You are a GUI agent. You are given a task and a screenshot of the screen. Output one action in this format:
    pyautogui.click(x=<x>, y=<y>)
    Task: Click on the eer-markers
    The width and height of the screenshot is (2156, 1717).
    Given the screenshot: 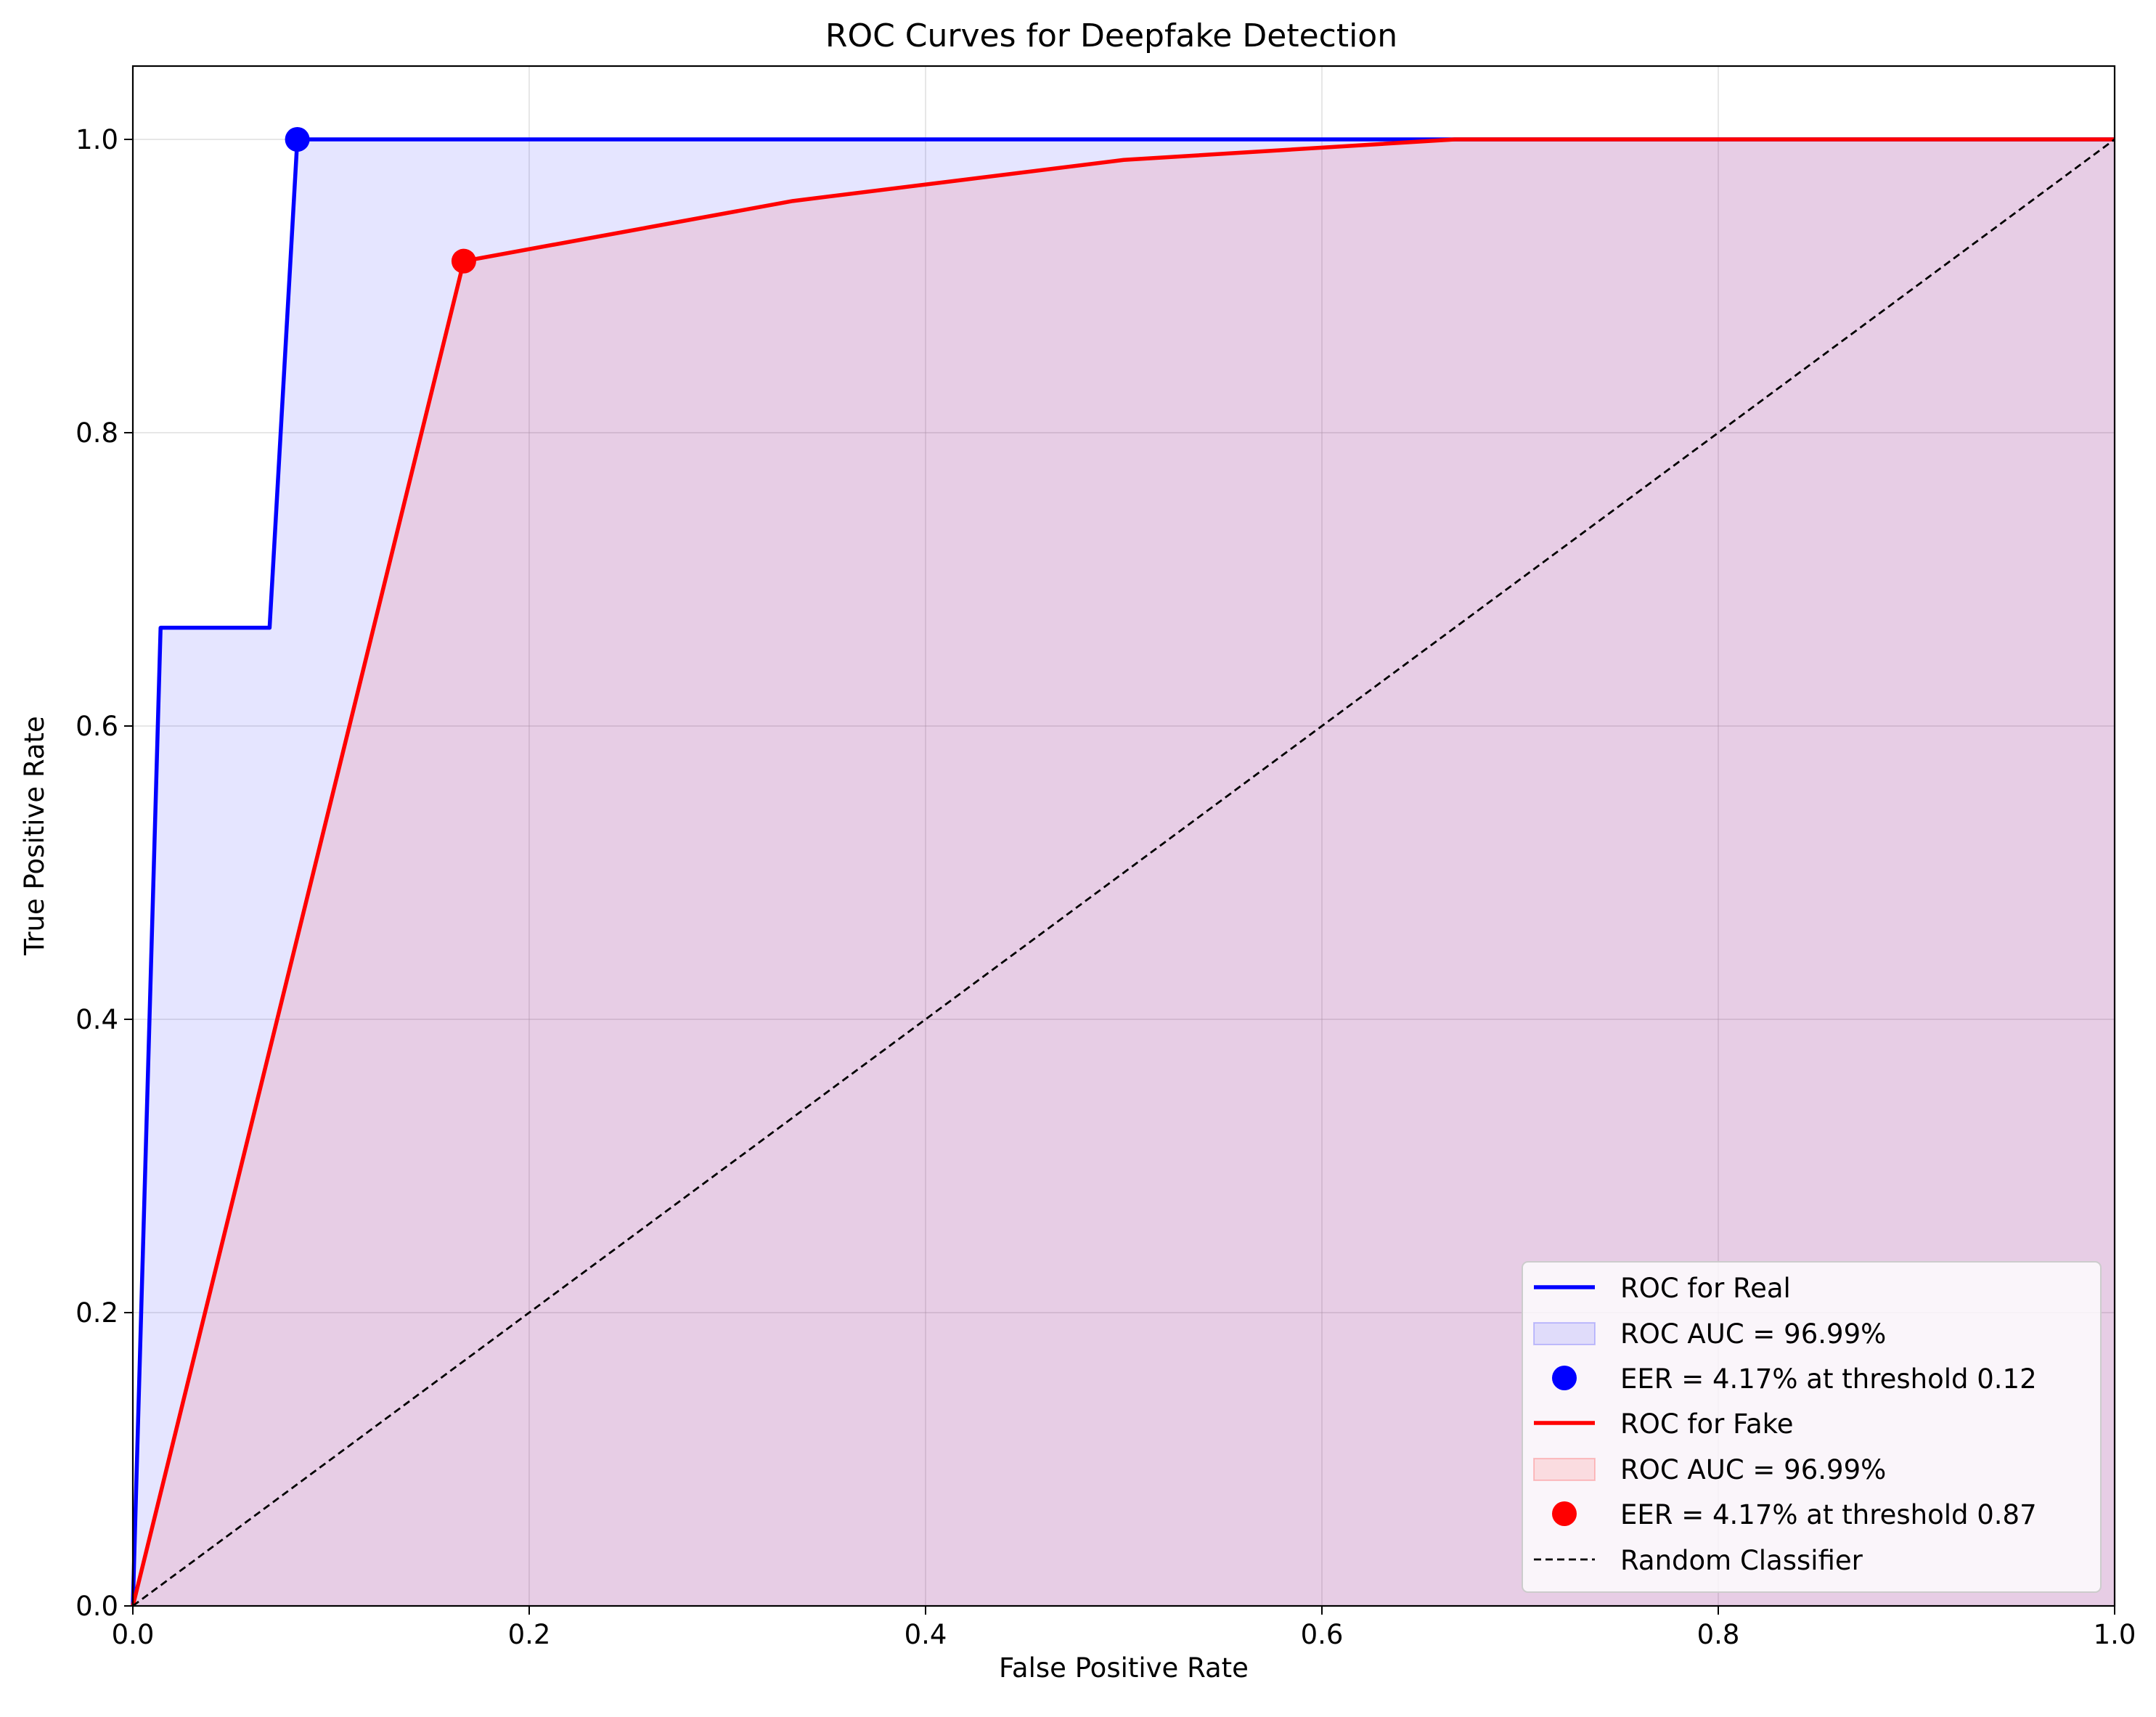 What is the action you would take?
    pyautogui.click(x=381, y=200)
    